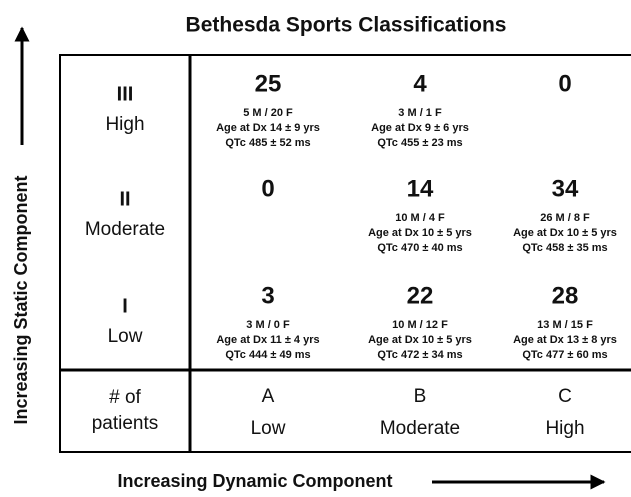 The image size is (631, 497). I want to click on column-letter: B, so click(420, 396).